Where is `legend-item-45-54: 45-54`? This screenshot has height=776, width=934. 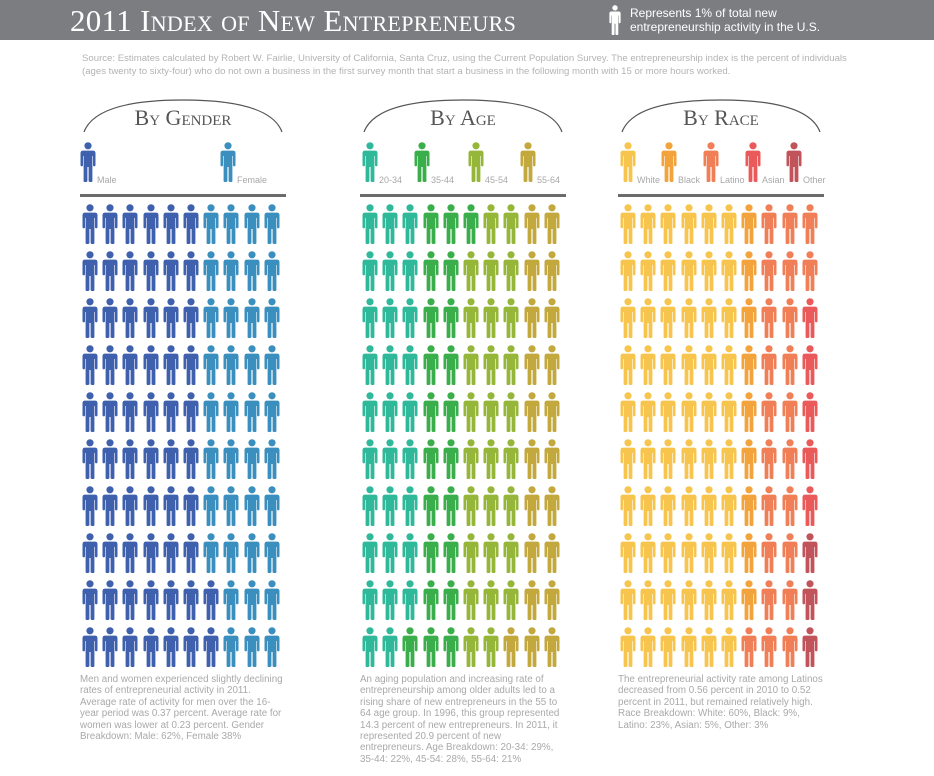 legend-item-45-54: 45-54 is located at coordinates (488, 164).